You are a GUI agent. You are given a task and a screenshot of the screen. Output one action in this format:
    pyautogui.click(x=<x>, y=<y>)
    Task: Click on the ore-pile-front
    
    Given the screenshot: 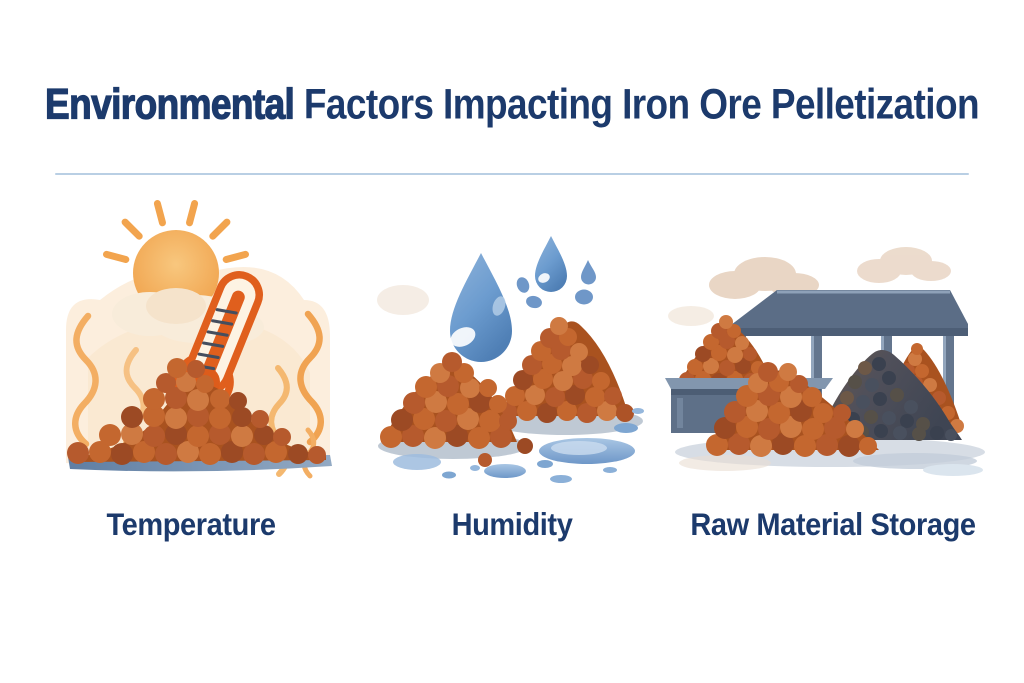 What is the action you would take?
    pyautogui.click(x=792, y=409)
    